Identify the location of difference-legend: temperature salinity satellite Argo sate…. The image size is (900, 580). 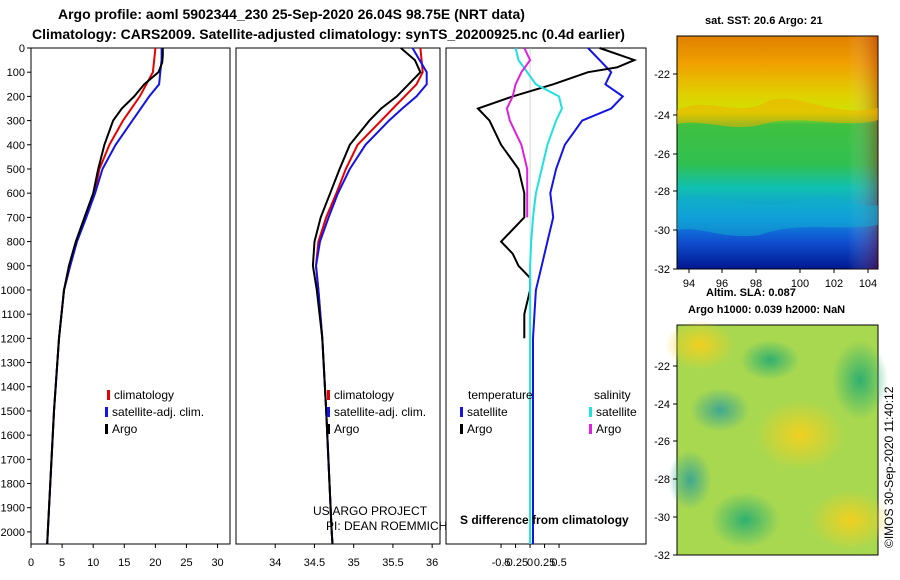
(548, 412).